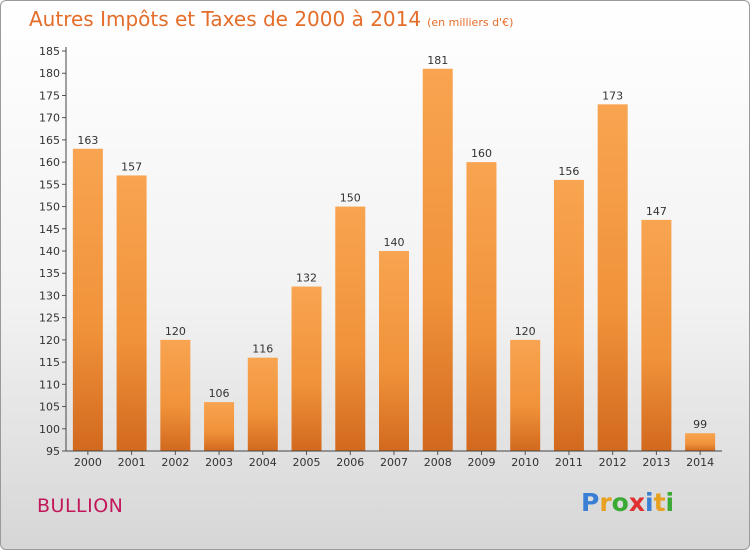 The image size is (750, 550). I want to click on y-tick-label: 180, so click(49, 73).